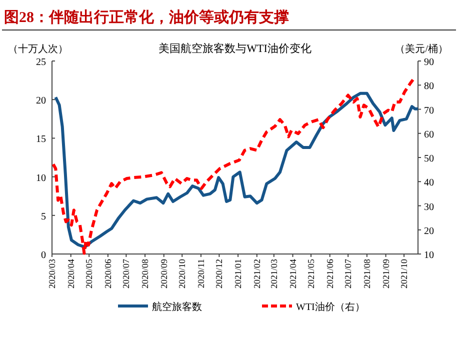 This screenshot has height=344, width=460. Describe the element at coordinates (163, 273) in the screenshot. I see `x-tick-label: 2020/09` at that location.